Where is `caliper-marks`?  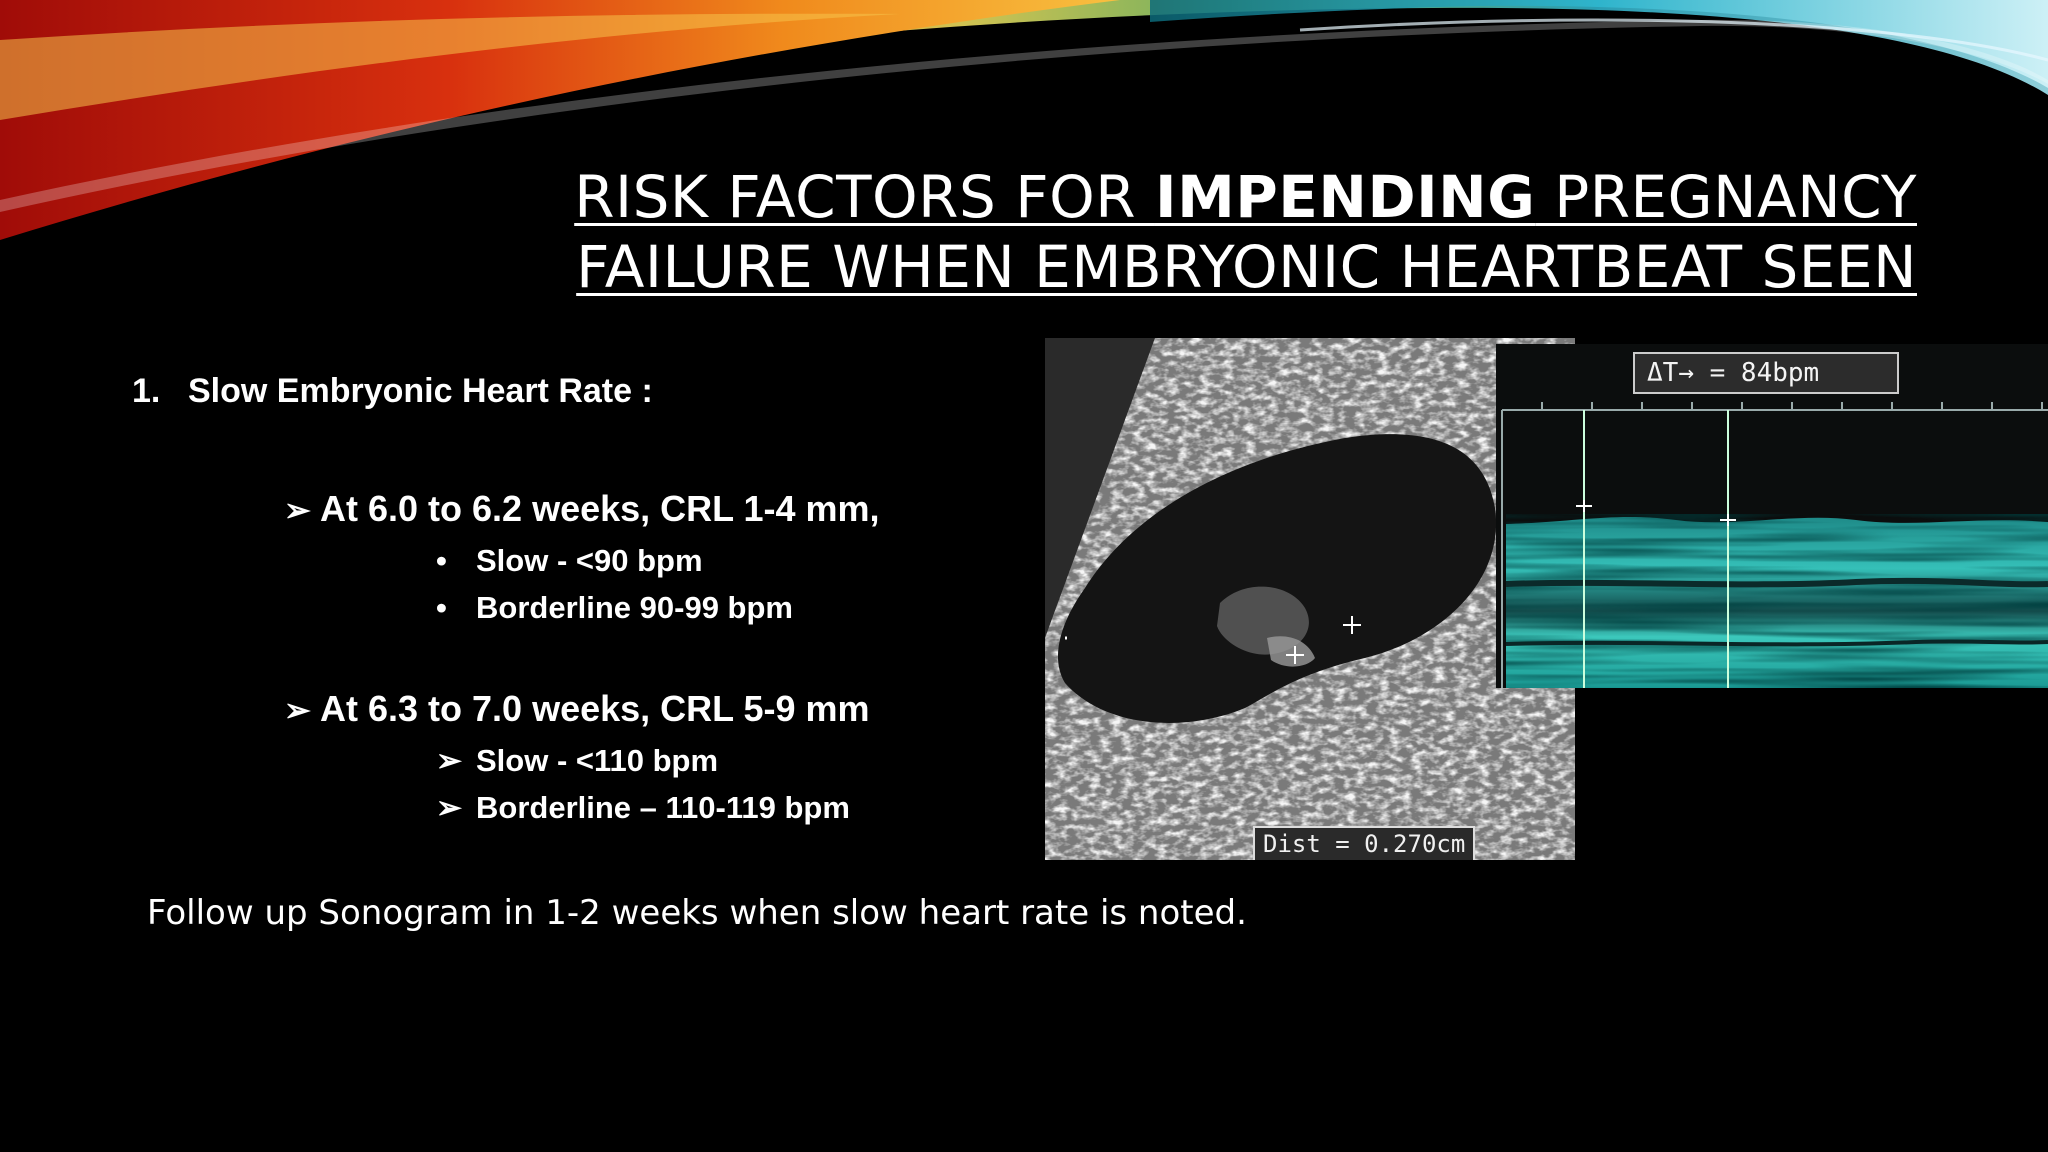 caliper-marks is located at coordinates (1323, 640).